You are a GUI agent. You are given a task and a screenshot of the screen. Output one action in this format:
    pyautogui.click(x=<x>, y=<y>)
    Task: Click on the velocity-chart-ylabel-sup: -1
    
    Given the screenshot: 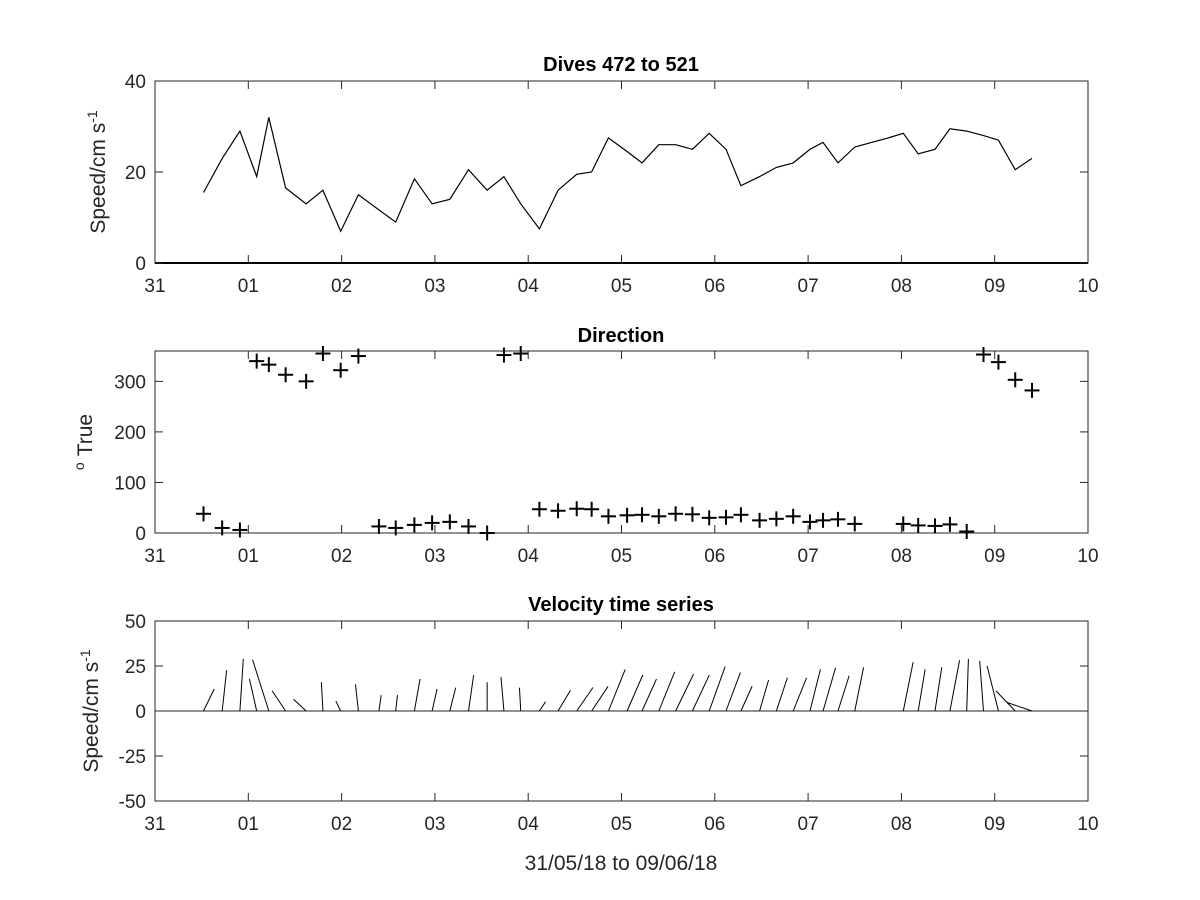 What is the action you would take?
    pyautogui.click(x=85, y=655)
    